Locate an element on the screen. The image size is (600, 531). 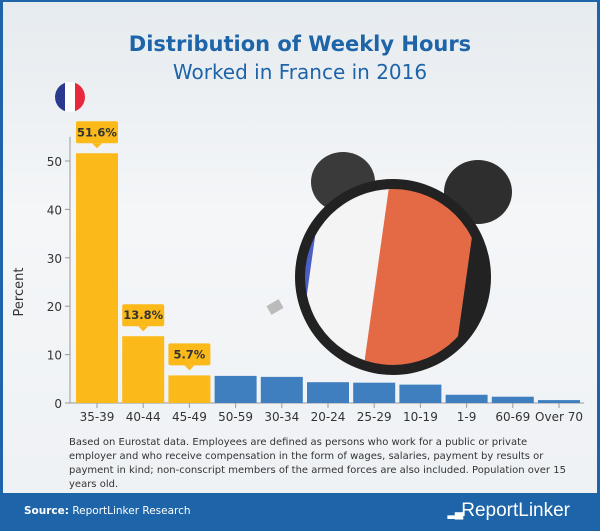
chart-subtitle: Worked in France in 2016 is located at coordinates (300, 72).